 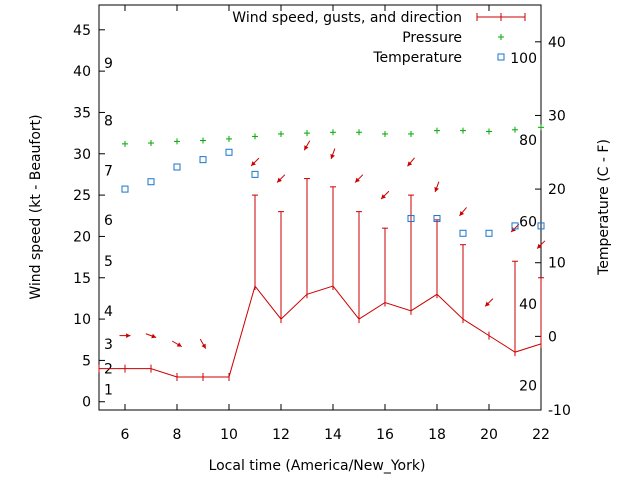 I want to click on beaufort-label: 8, so click(x=108, y=122).